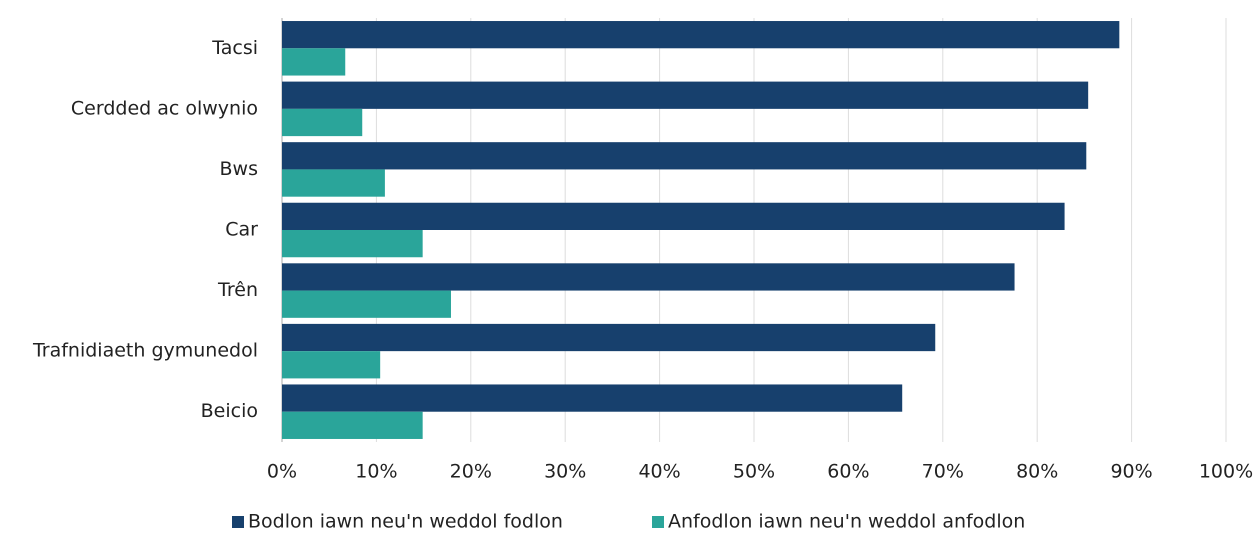 This screenshot has width=1258, height=534. What do you see at coordinates (405, 522) in the screenshot?
I see `legend-label: Bodlon iawn neu'n weddol fodlon` at bounding box center [405, 522].